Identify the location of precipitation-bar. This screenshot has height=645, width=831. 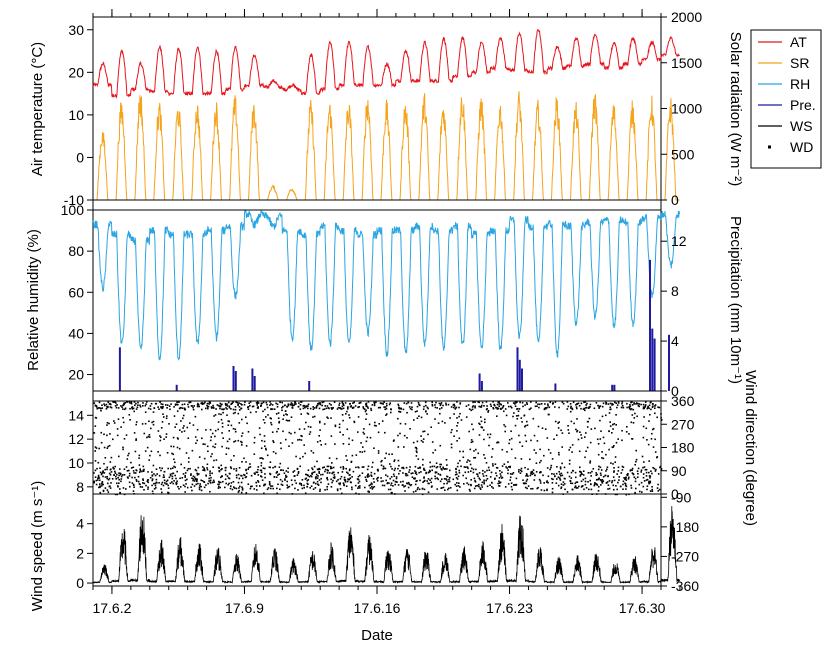
(517, 369).